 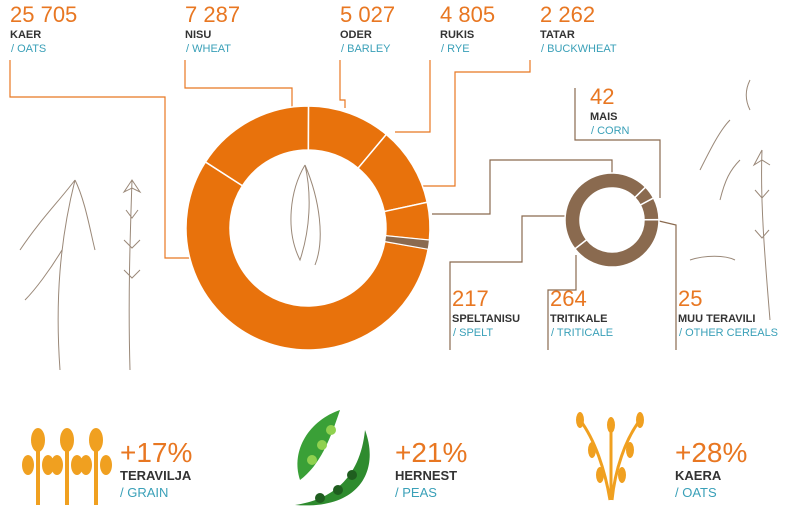 I want to click on category-label-en: / RYE, so click(x=455, y=49).